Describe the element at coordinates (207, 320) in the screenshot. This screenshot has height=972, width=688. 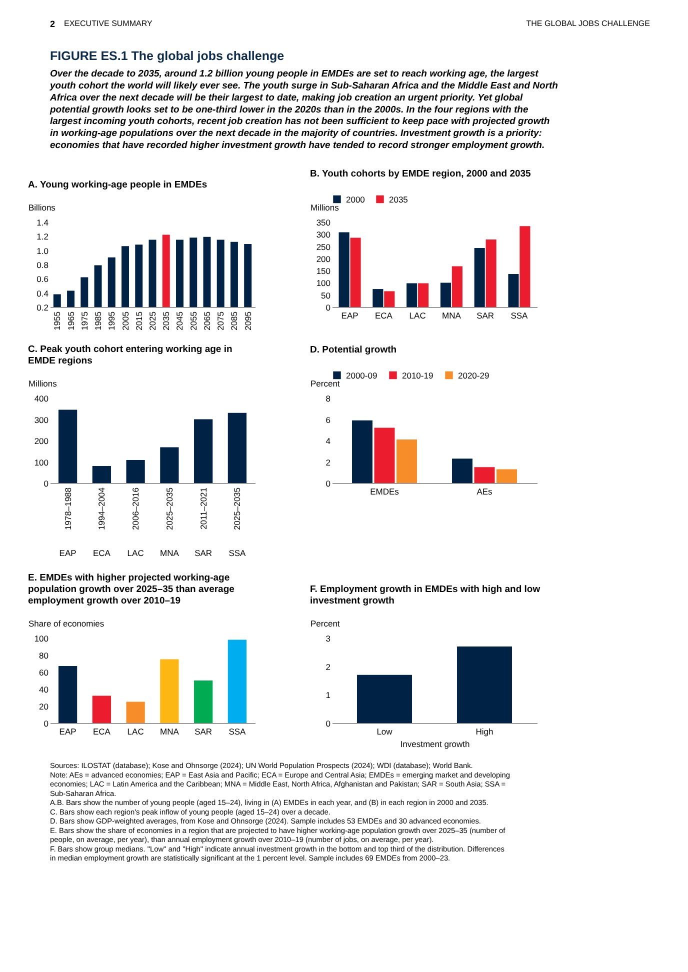
I see `x-tick-label: 2065` at that location.